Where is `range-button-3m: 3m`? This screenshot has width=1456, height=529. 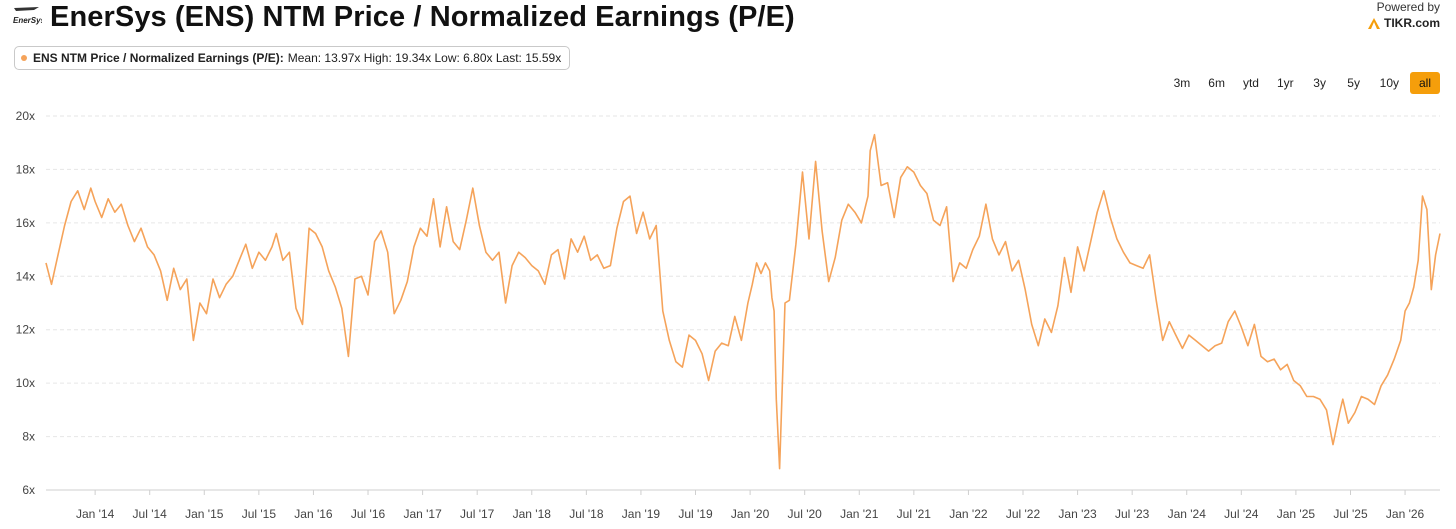
range-button-3m: 3m is located at coordinates (1182, 83).